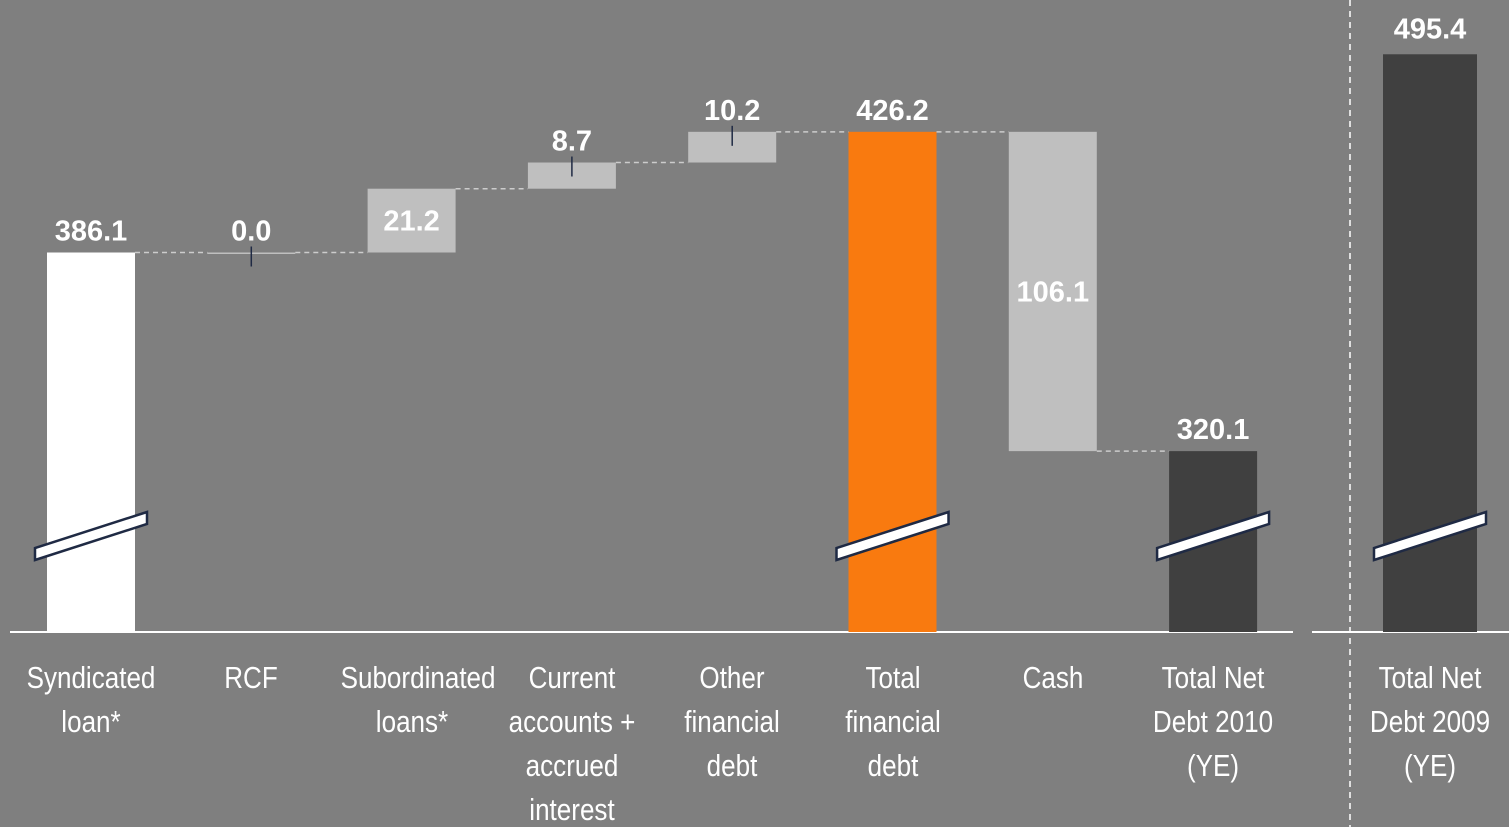 Image resolution: width=1509 pixels, height=827 pixels. I want to click on x-tick-label: Other financial debt, so click(732, 721).